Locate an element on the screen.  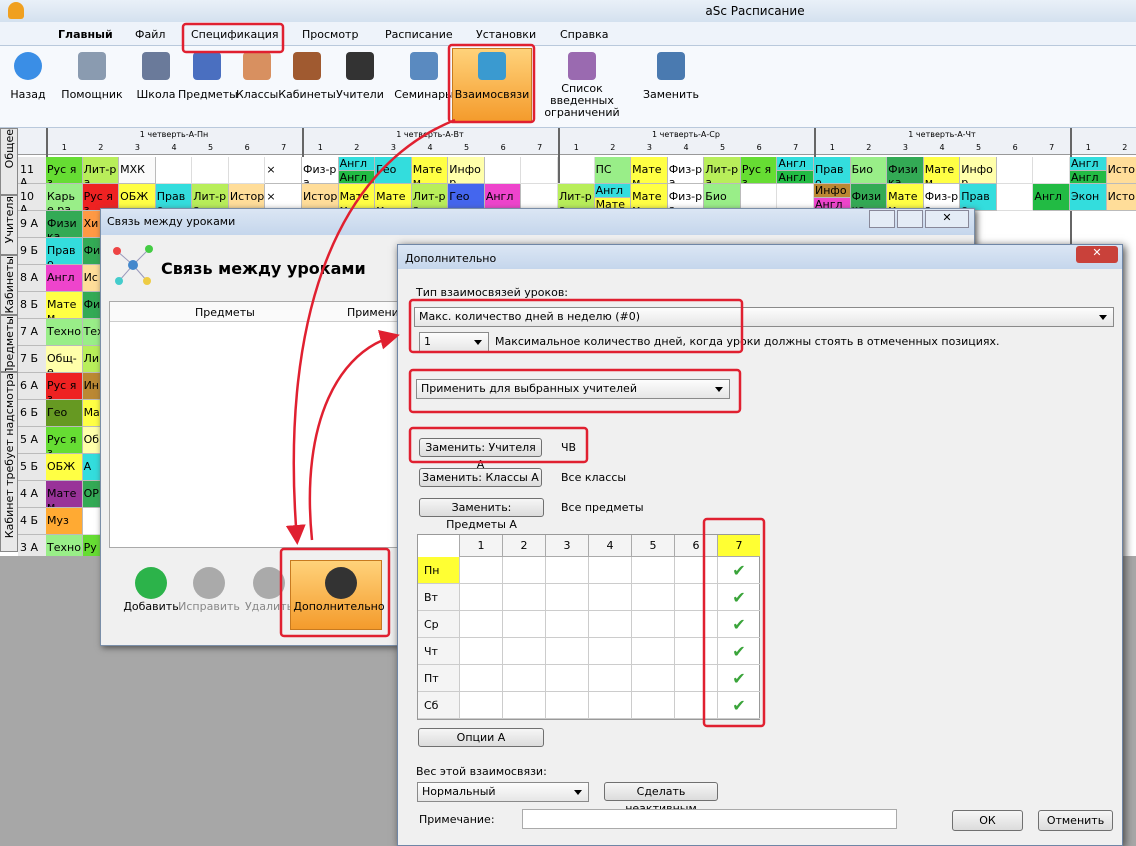
toolbar-button: Кабинеты is located at coordinates (307, 94).